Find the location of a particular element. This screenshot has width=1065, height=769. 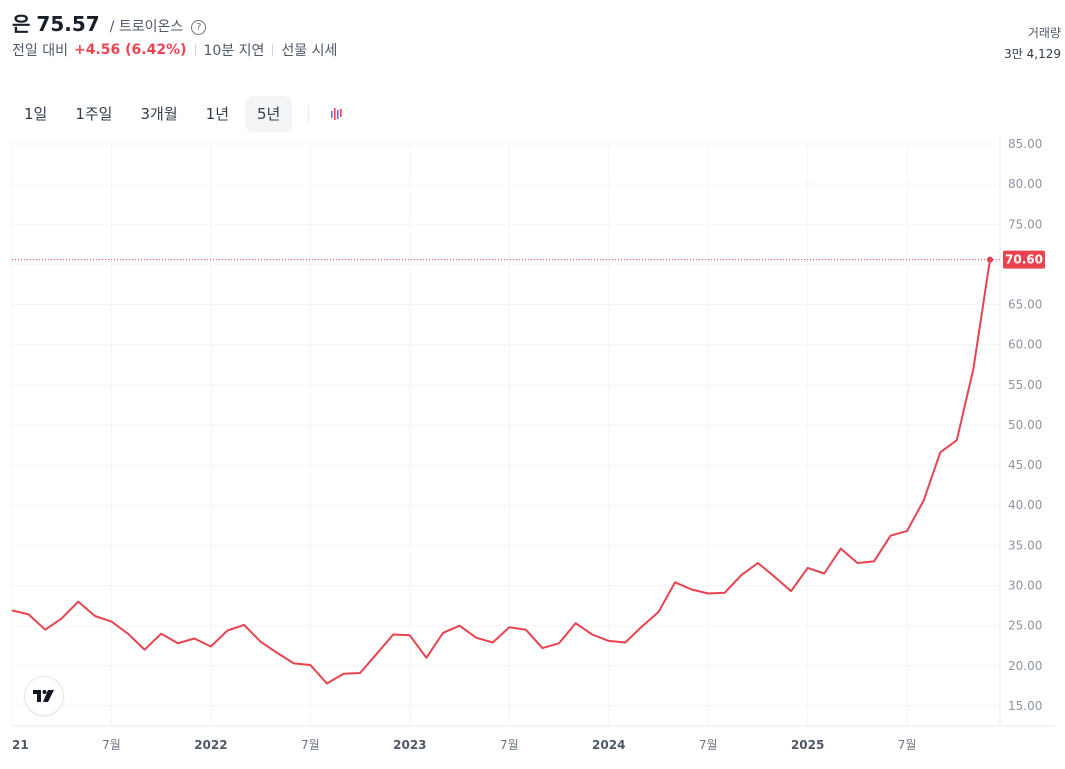

help-icon: ? is located at coordinates (199, 27).